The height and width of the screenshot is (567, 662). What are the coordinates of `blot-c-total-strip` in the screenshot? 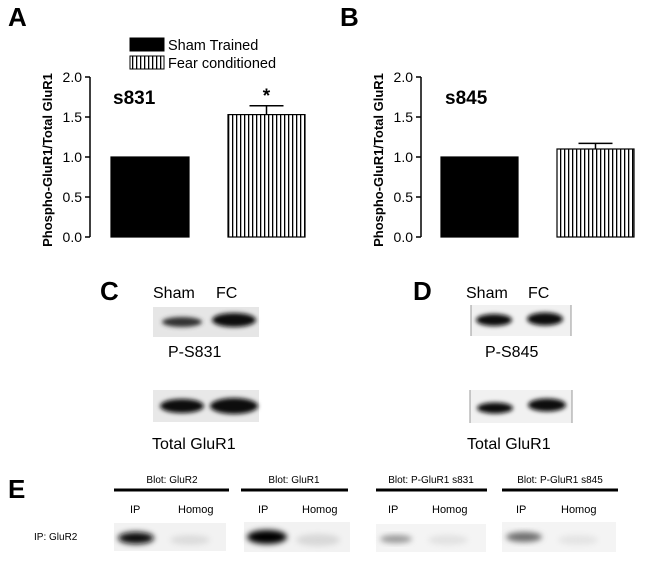 It's located at (206, 406).